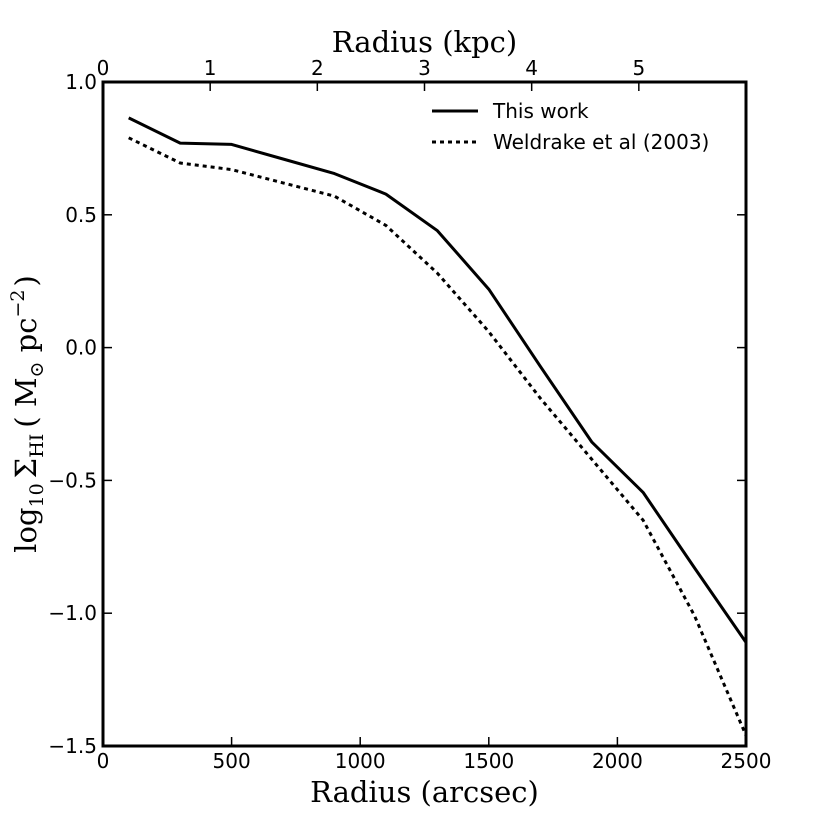 The height and width of the screenshot is (830, 830). I want to click on y-title-unit-sup: −2, so click(18, 304).